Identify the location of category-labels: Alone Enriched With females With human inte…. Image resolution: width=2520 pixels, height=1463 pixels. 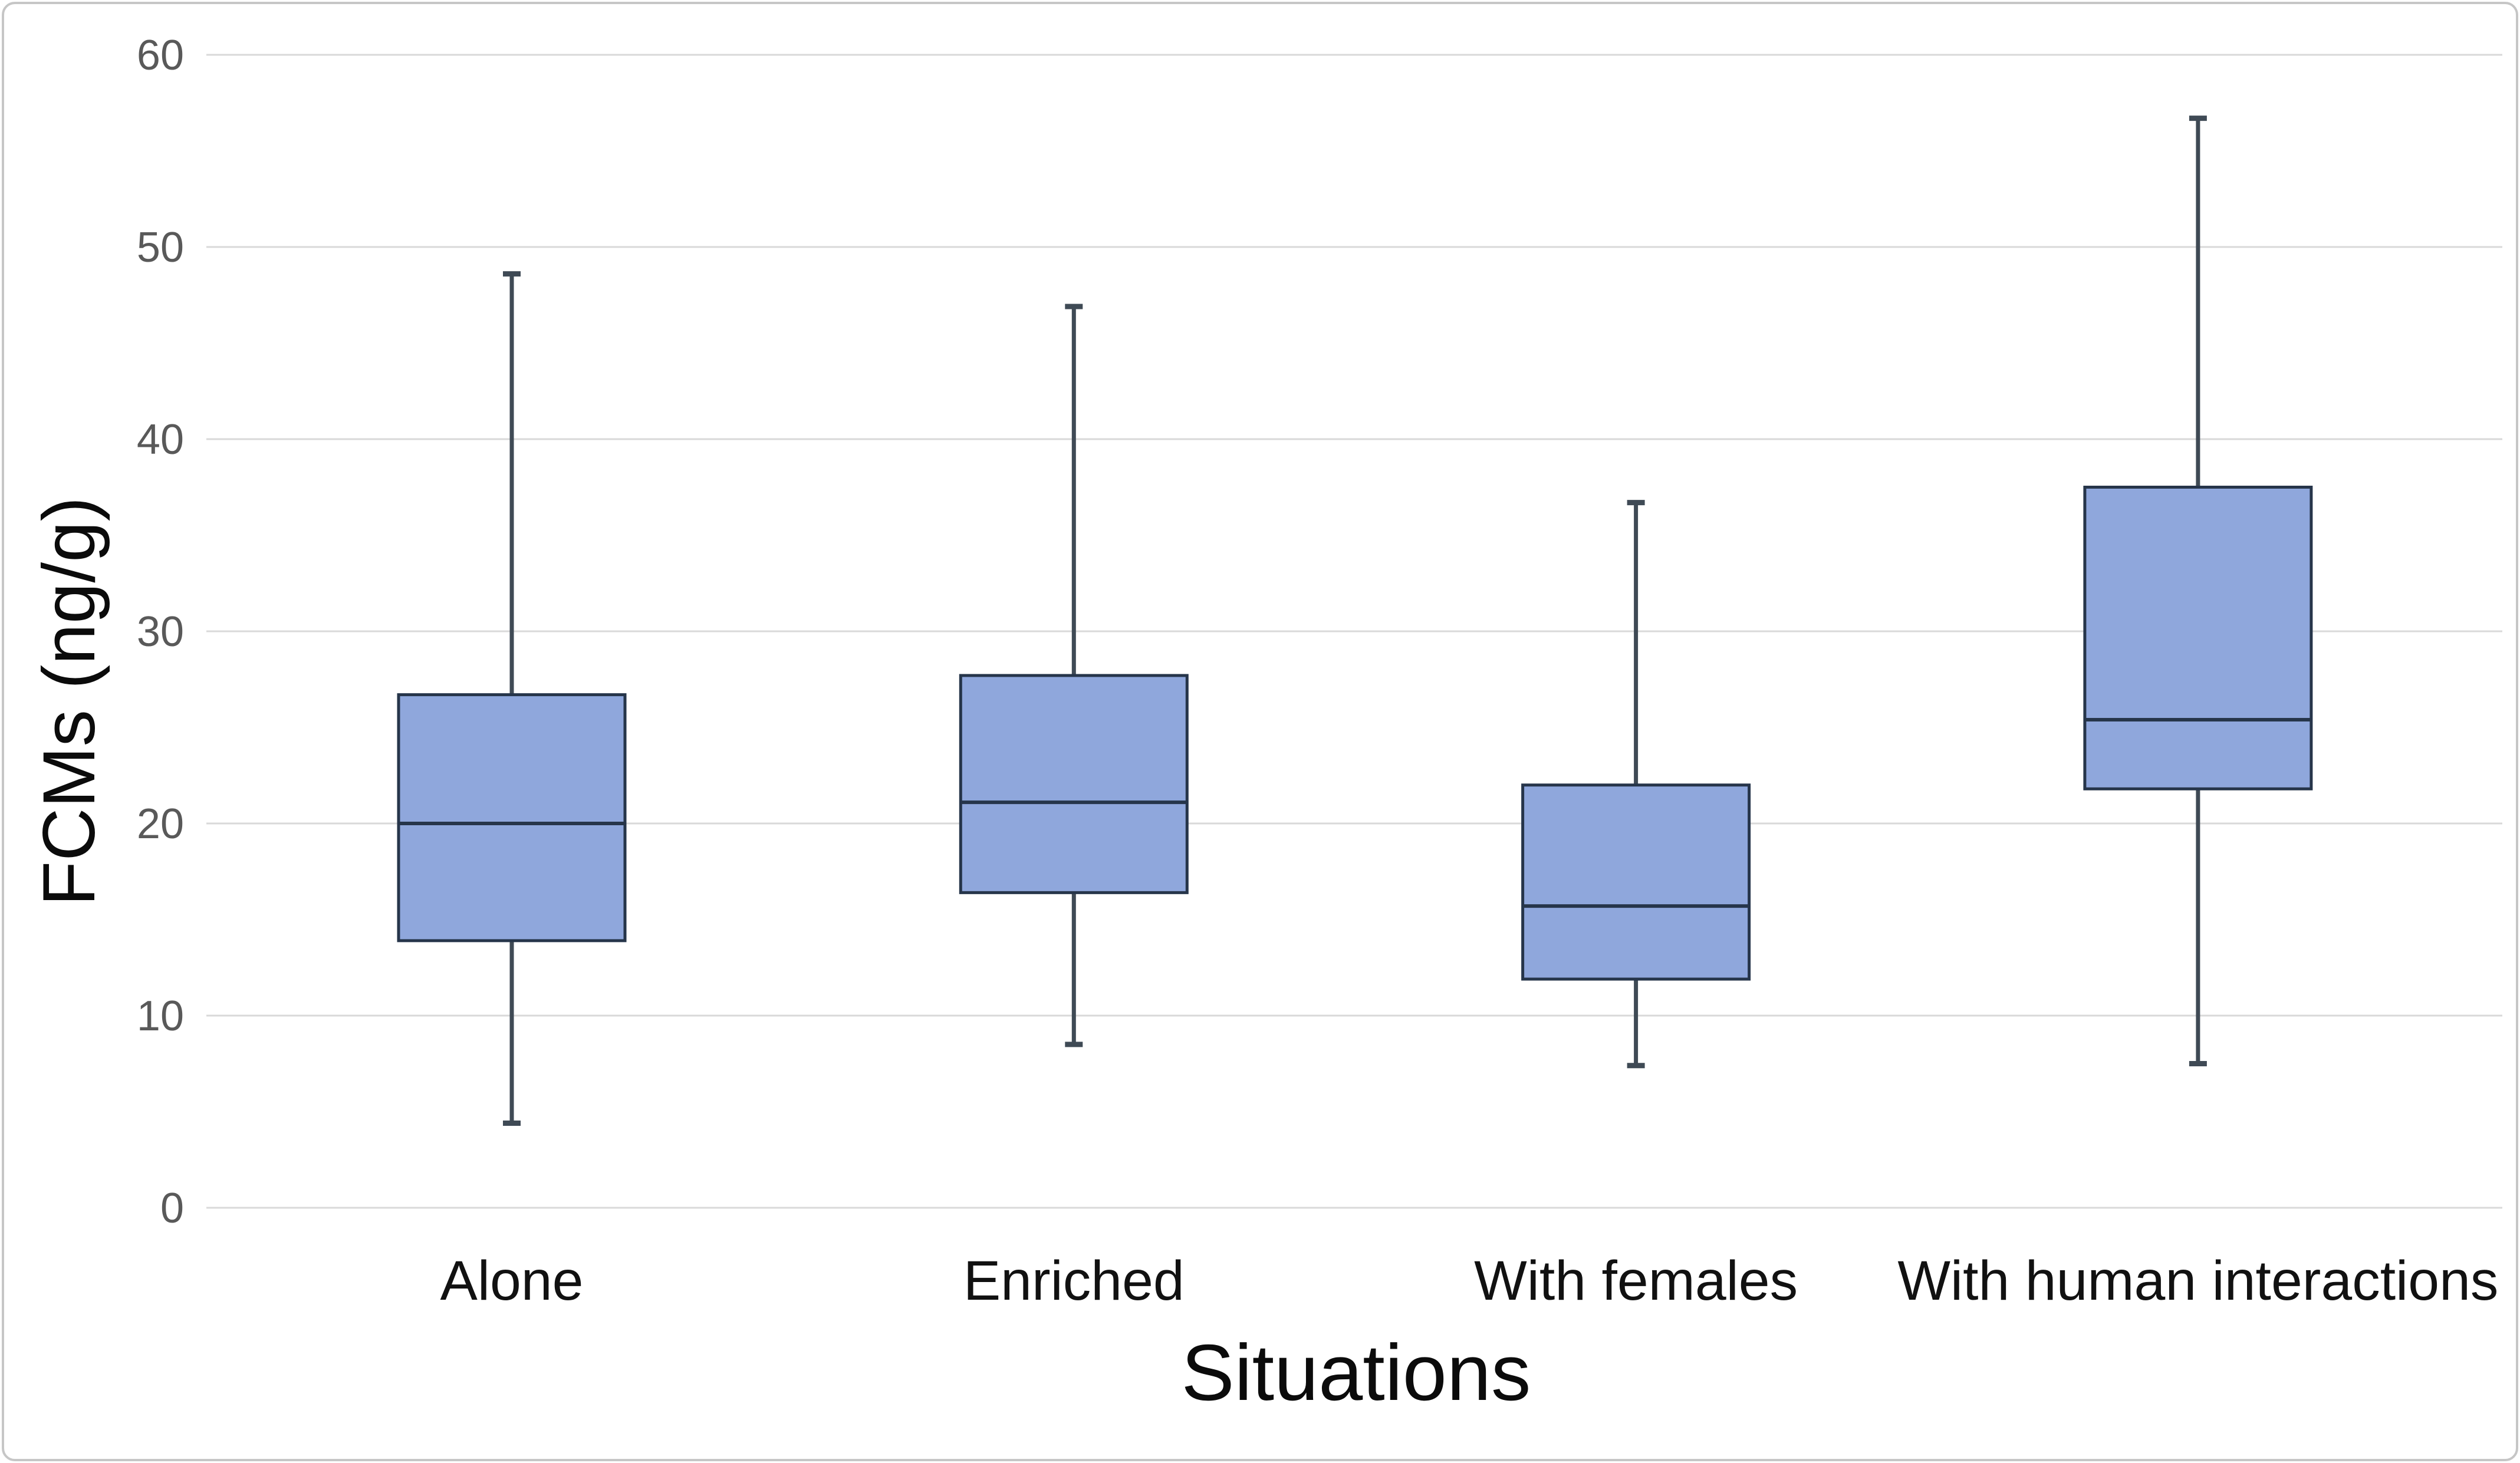
(1469, 1281).